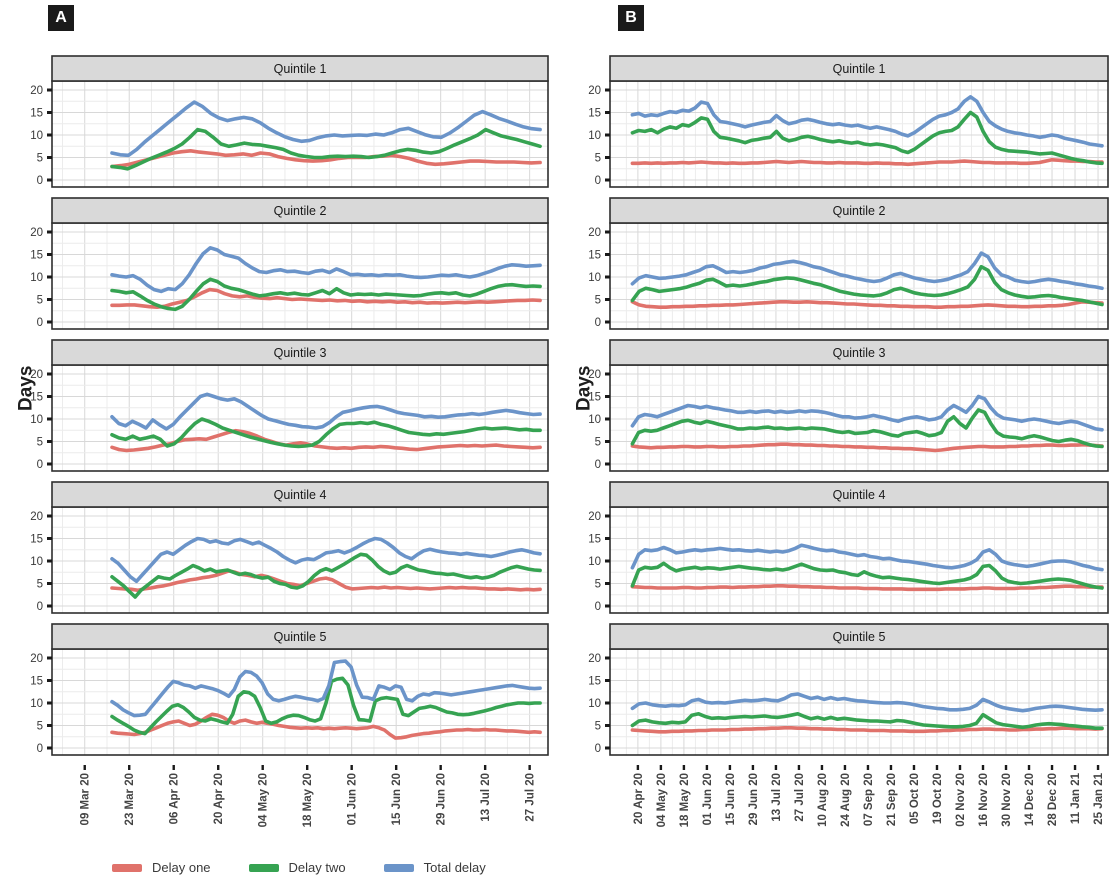 The width and height of the screenshot is (1113, 889). Describe the element at coordinates (1007, 800) in the screenshot. I see `x-tick-label: 30 Nov 20` at that location.